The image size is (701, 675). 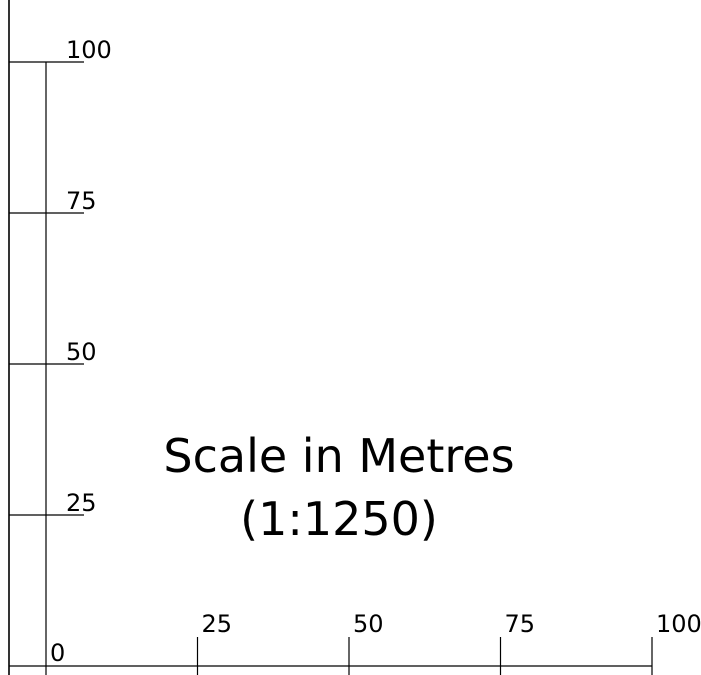 What do you see at coordinates (339, 519) in the screenshot?
I see `scale-title-line2: (1:1250)` at bounding box center [339, 519].